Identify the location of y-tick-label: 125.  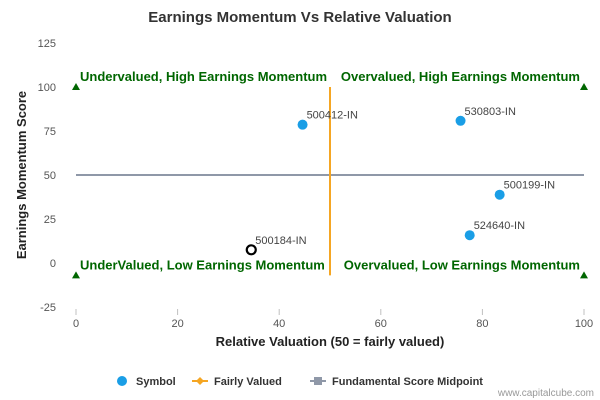
(47, 44).